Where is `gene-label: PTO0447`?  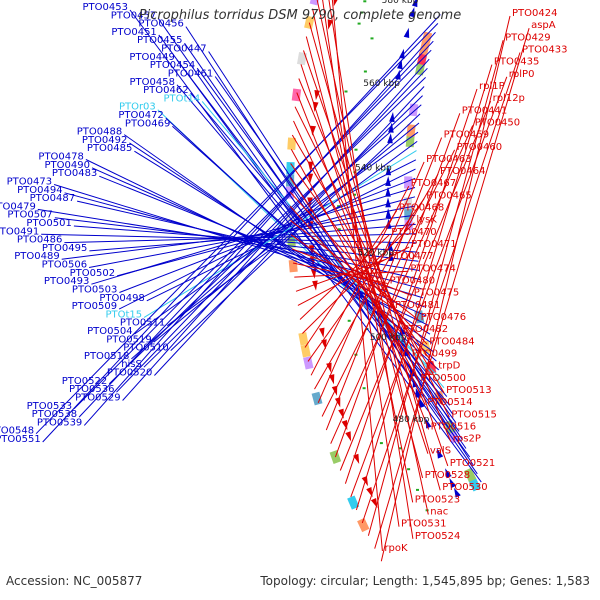 gene-label: PTO0447 is located at coordinates (183, 49).